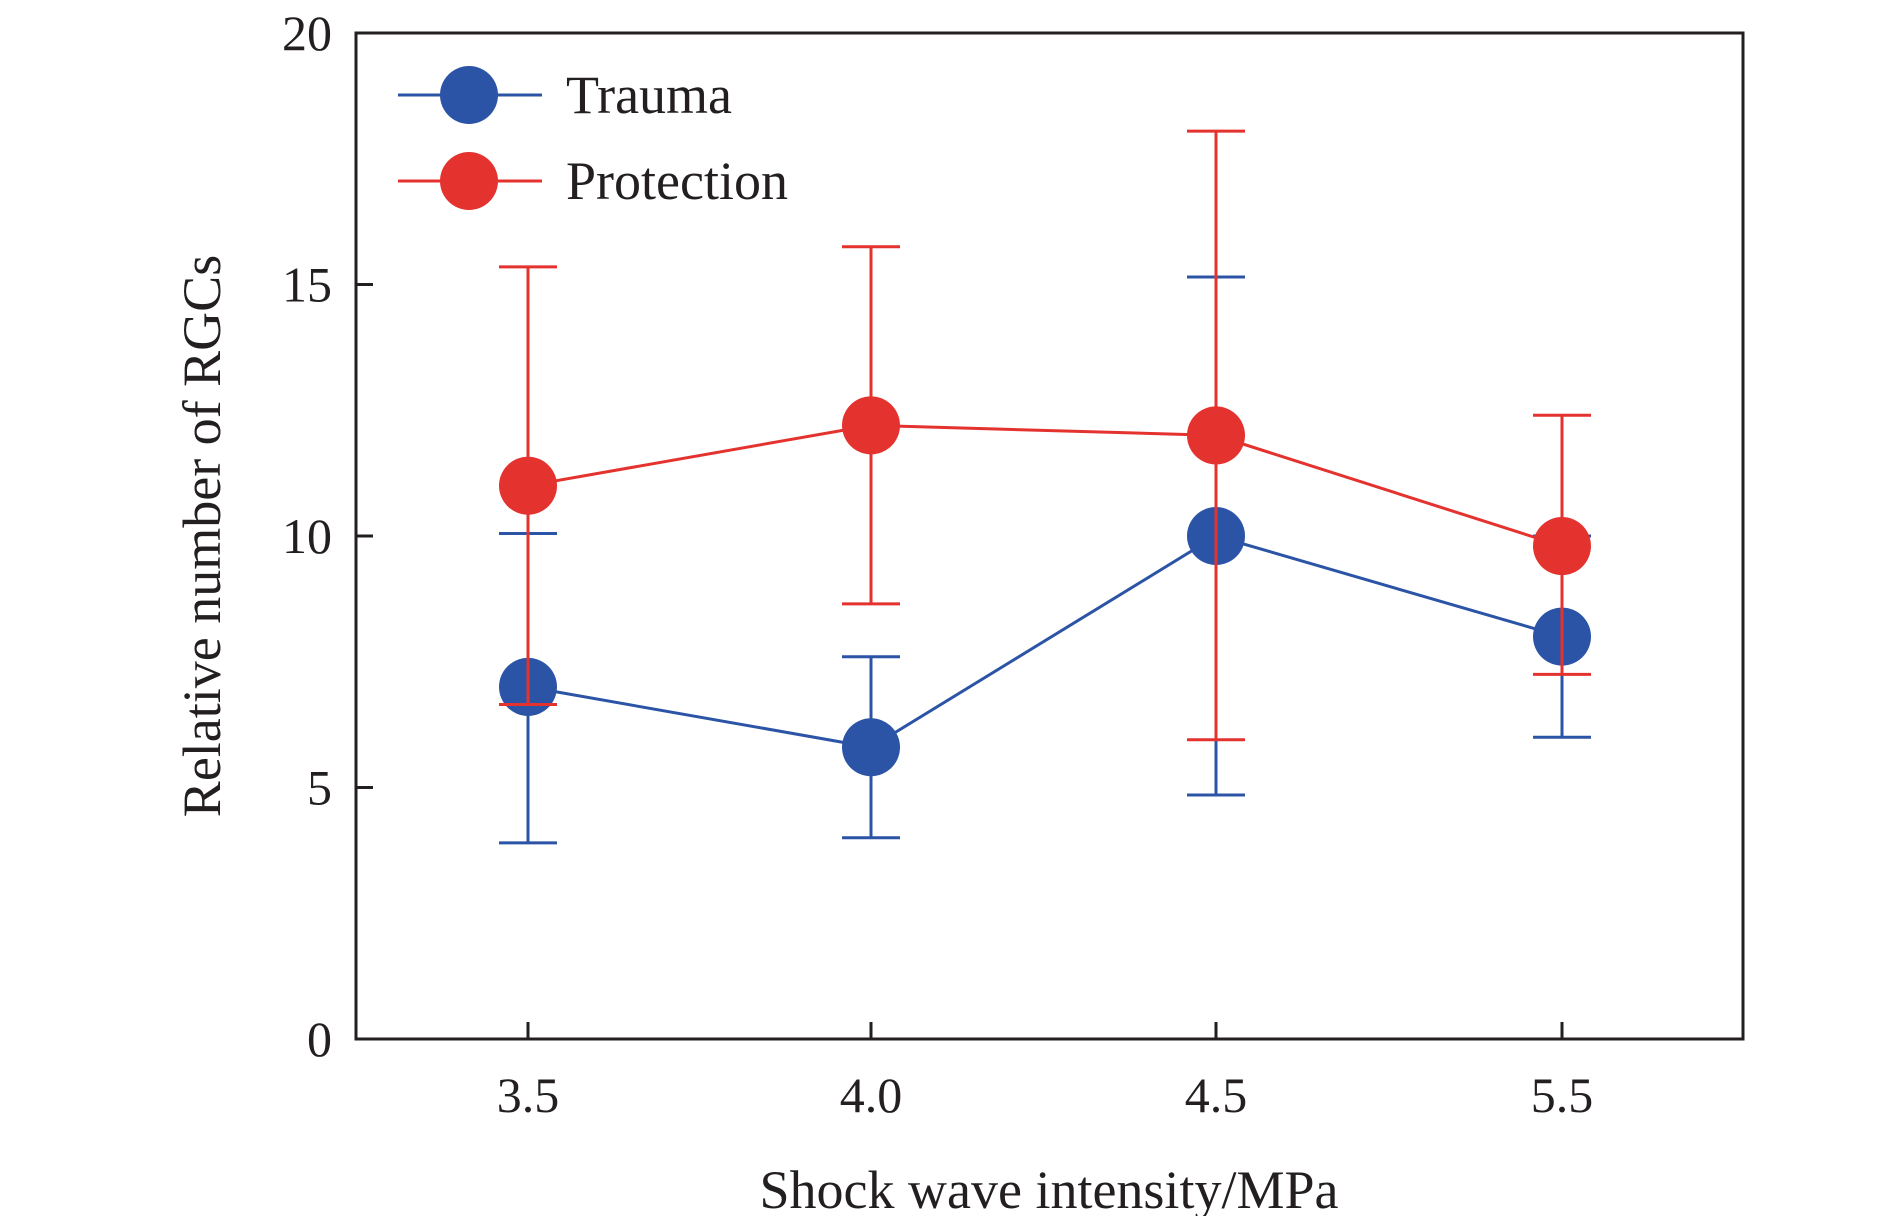 This screenshot has height=1216, width=1890. Describe the element at coordinates (1216, 1095) in the screenshot. I see `x-tick-label-2: 4.5` at that location.